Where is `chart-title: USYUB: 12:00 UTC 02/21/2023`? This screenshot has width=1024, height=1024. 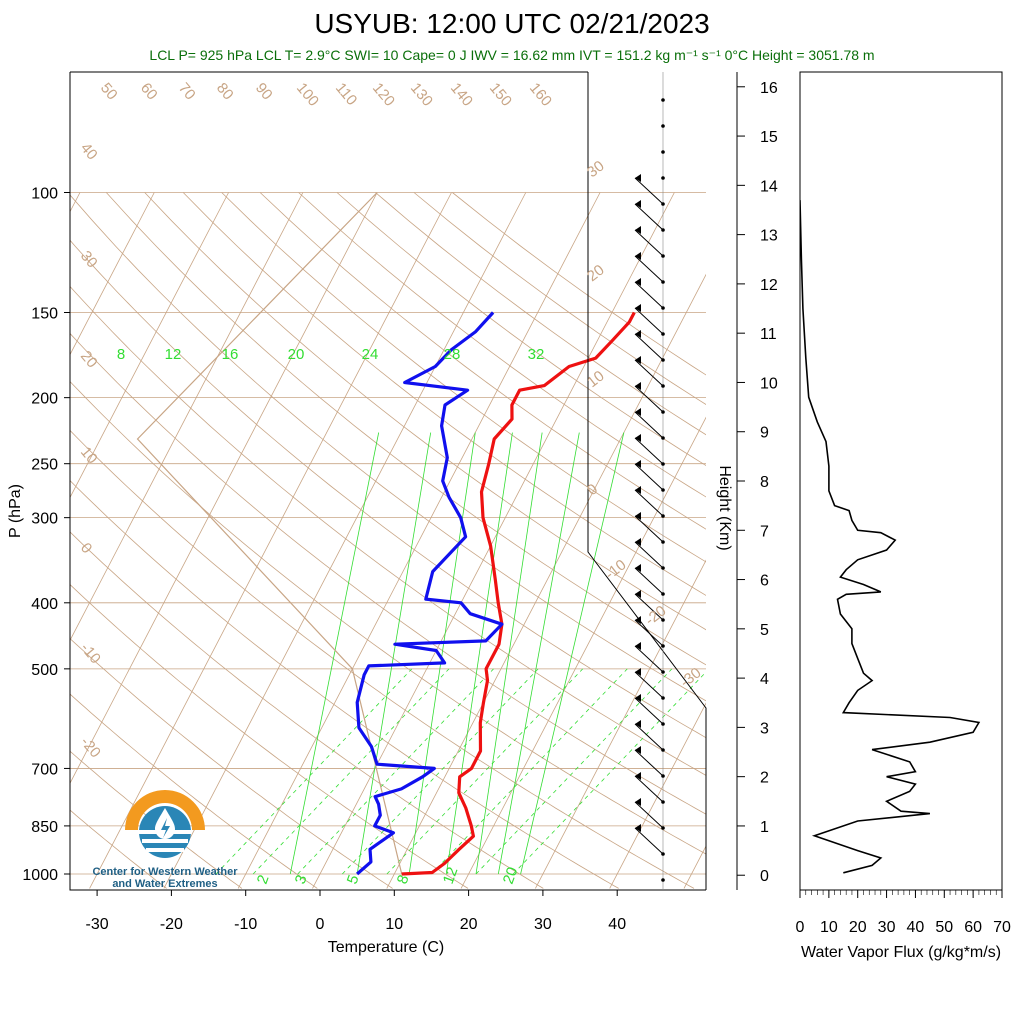 chart-title: USYUB: 12:00 UTC 02/21/2023 is located at coordinates (512, 23).